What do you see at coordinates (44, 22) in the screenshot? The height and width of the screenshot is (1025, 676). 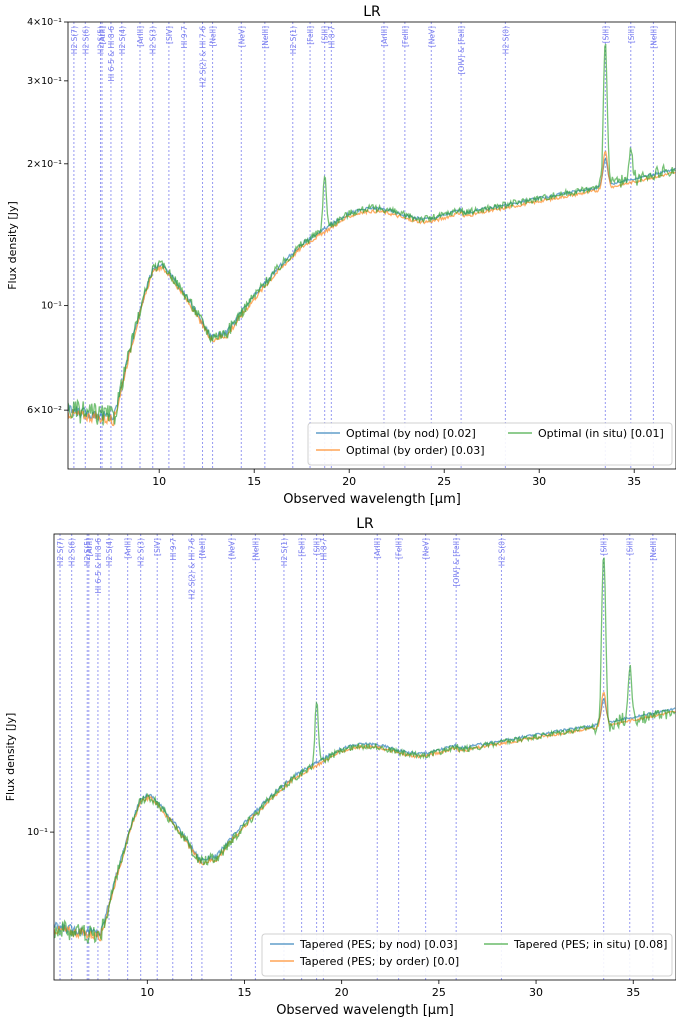 I see `y-tick-label: 4×10⁻¹` at bounding box center [44, 22].